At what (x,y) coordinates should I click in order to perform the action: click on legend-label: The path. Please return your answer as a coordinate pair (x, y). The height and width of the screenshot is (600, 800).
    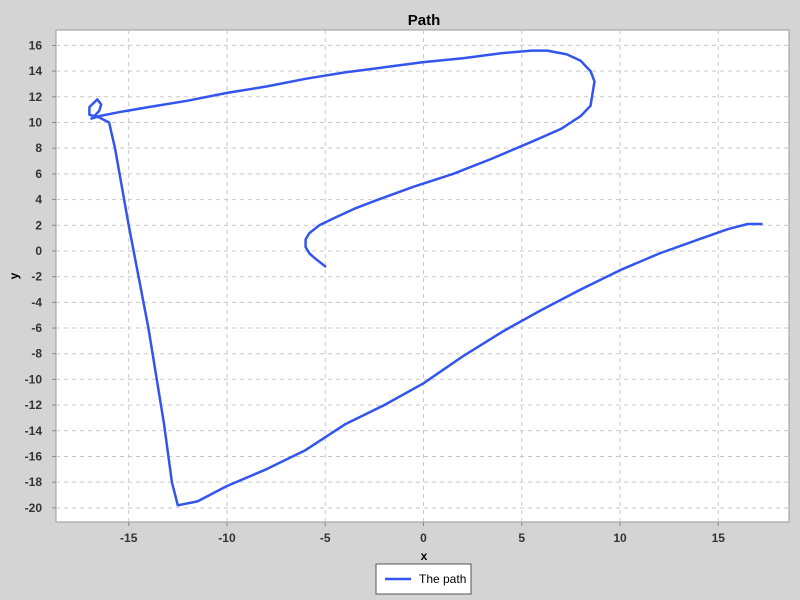
    Looking at the image, I should click on (442, 579).